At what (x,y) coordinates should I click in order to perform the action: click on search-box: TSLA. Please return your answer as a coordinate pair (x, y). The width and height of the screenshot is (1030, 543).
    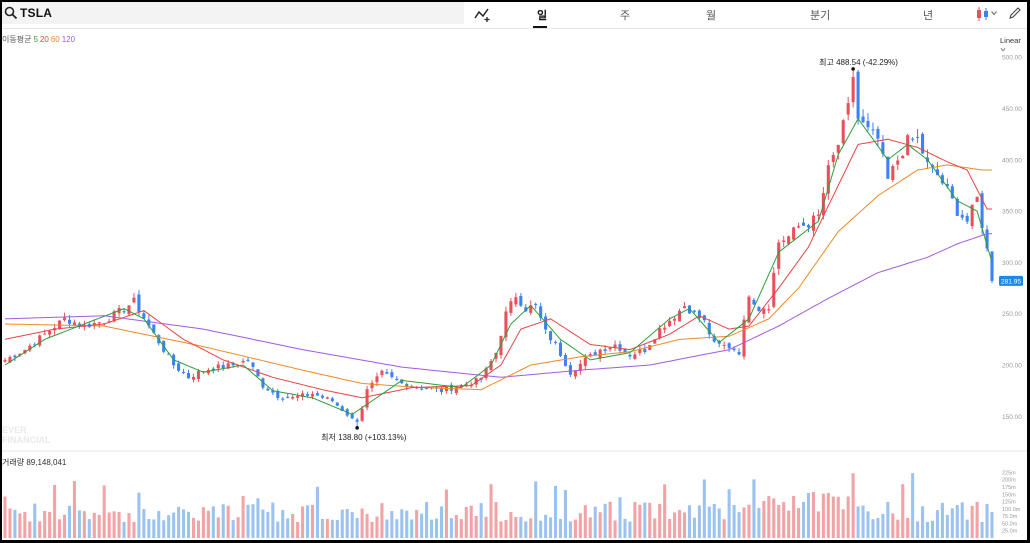
    Looking at the image, I should click on (233, 13).